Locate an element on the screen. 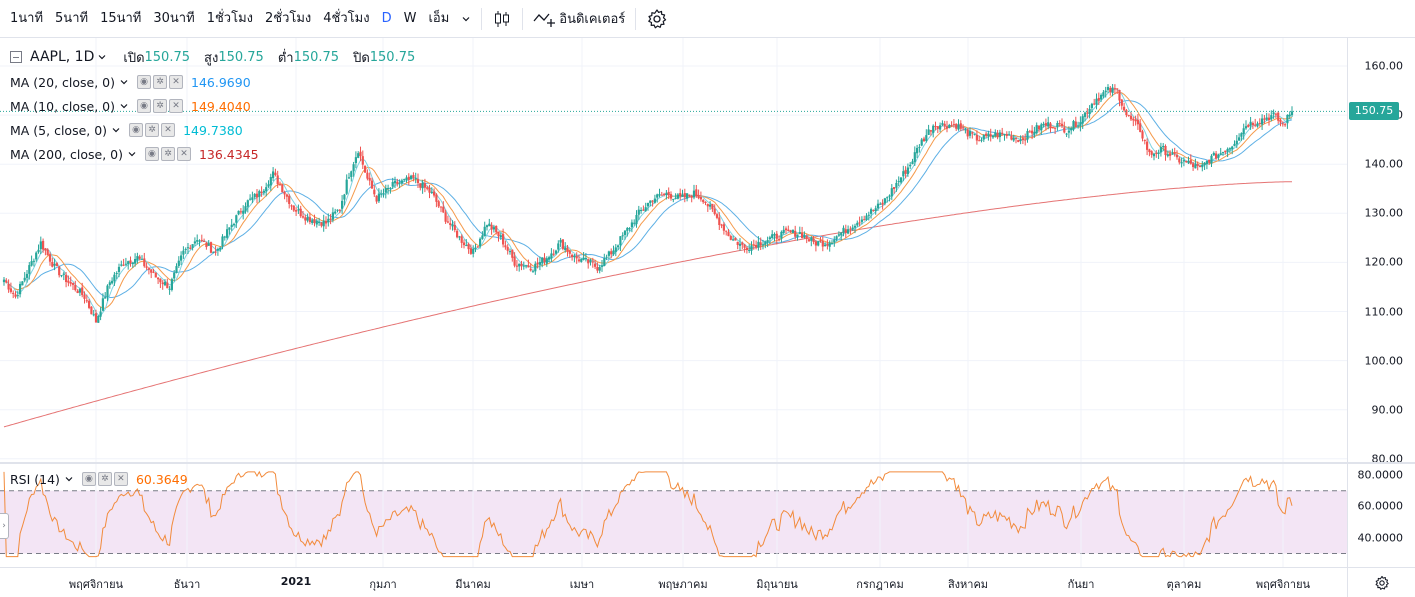 This screenshot has height=597, width=1415. timeframe-4h: 4ชั่วโมง is located at coordinates (346, 18).